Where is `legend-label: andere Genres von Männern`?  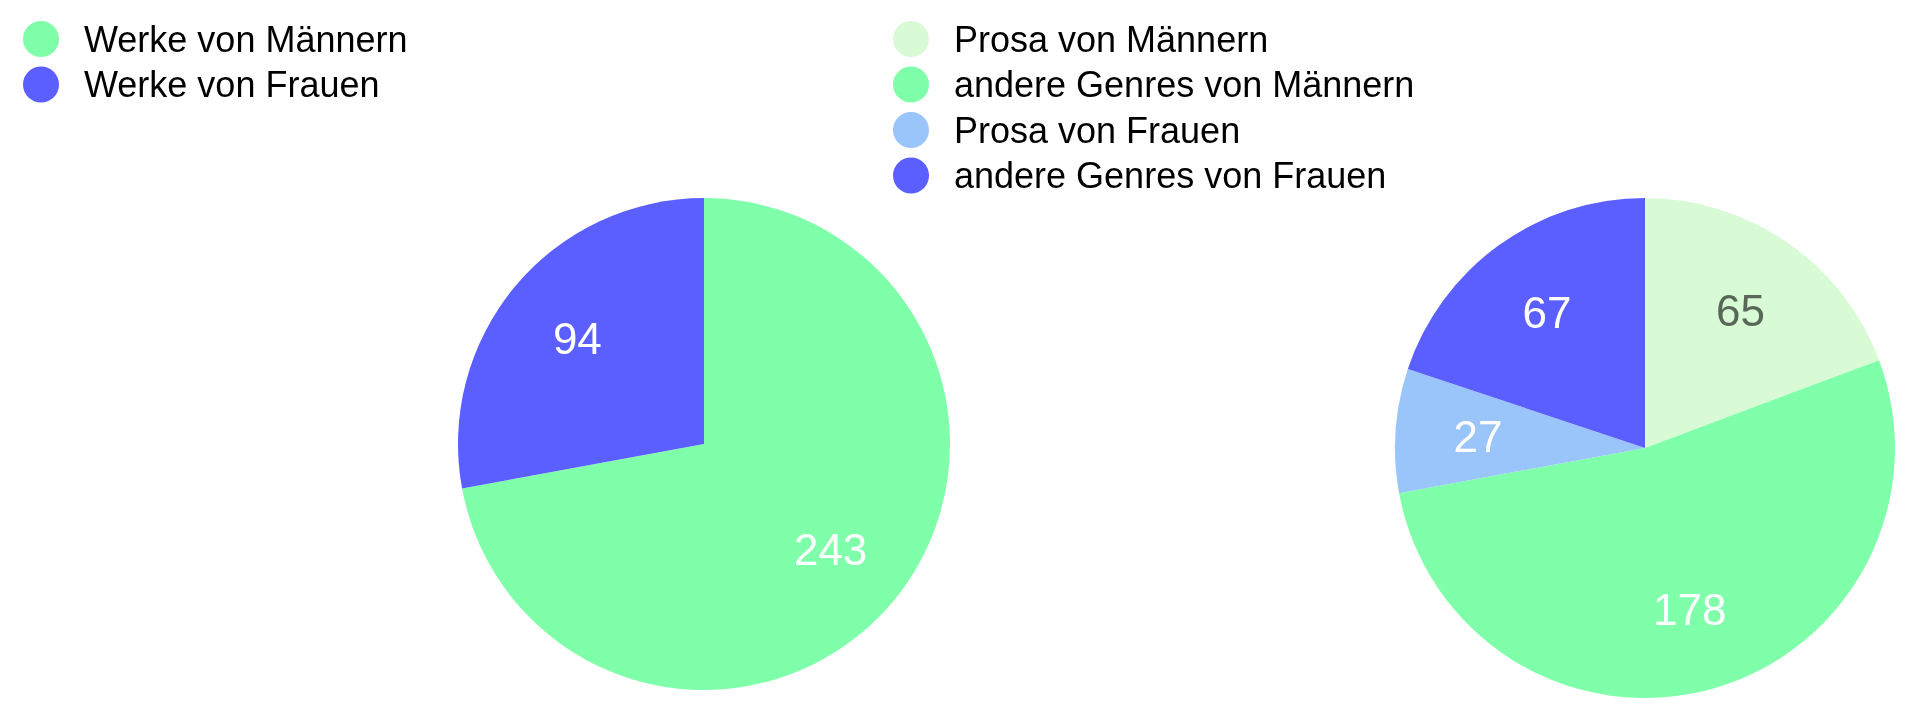 legend-label: andere Genres von Männern is located at coordinates (1184, 84).